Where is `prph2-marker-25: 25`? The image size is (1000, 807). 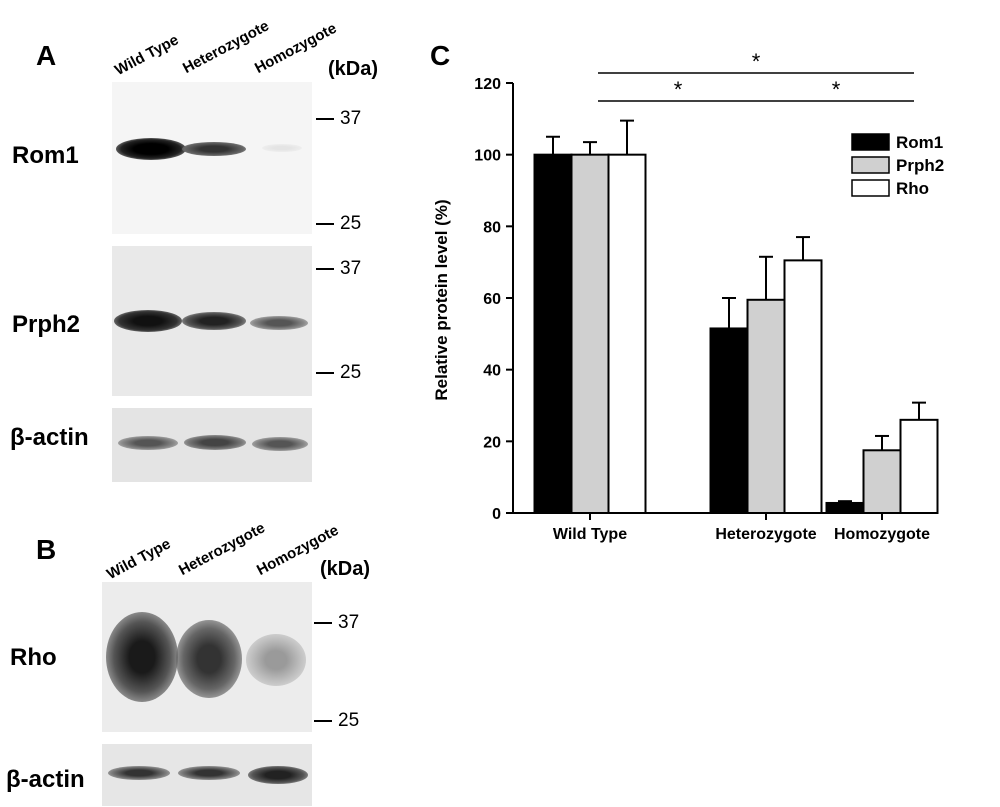
prph2-marker-25: 25 is located at coordinates (351, 372).